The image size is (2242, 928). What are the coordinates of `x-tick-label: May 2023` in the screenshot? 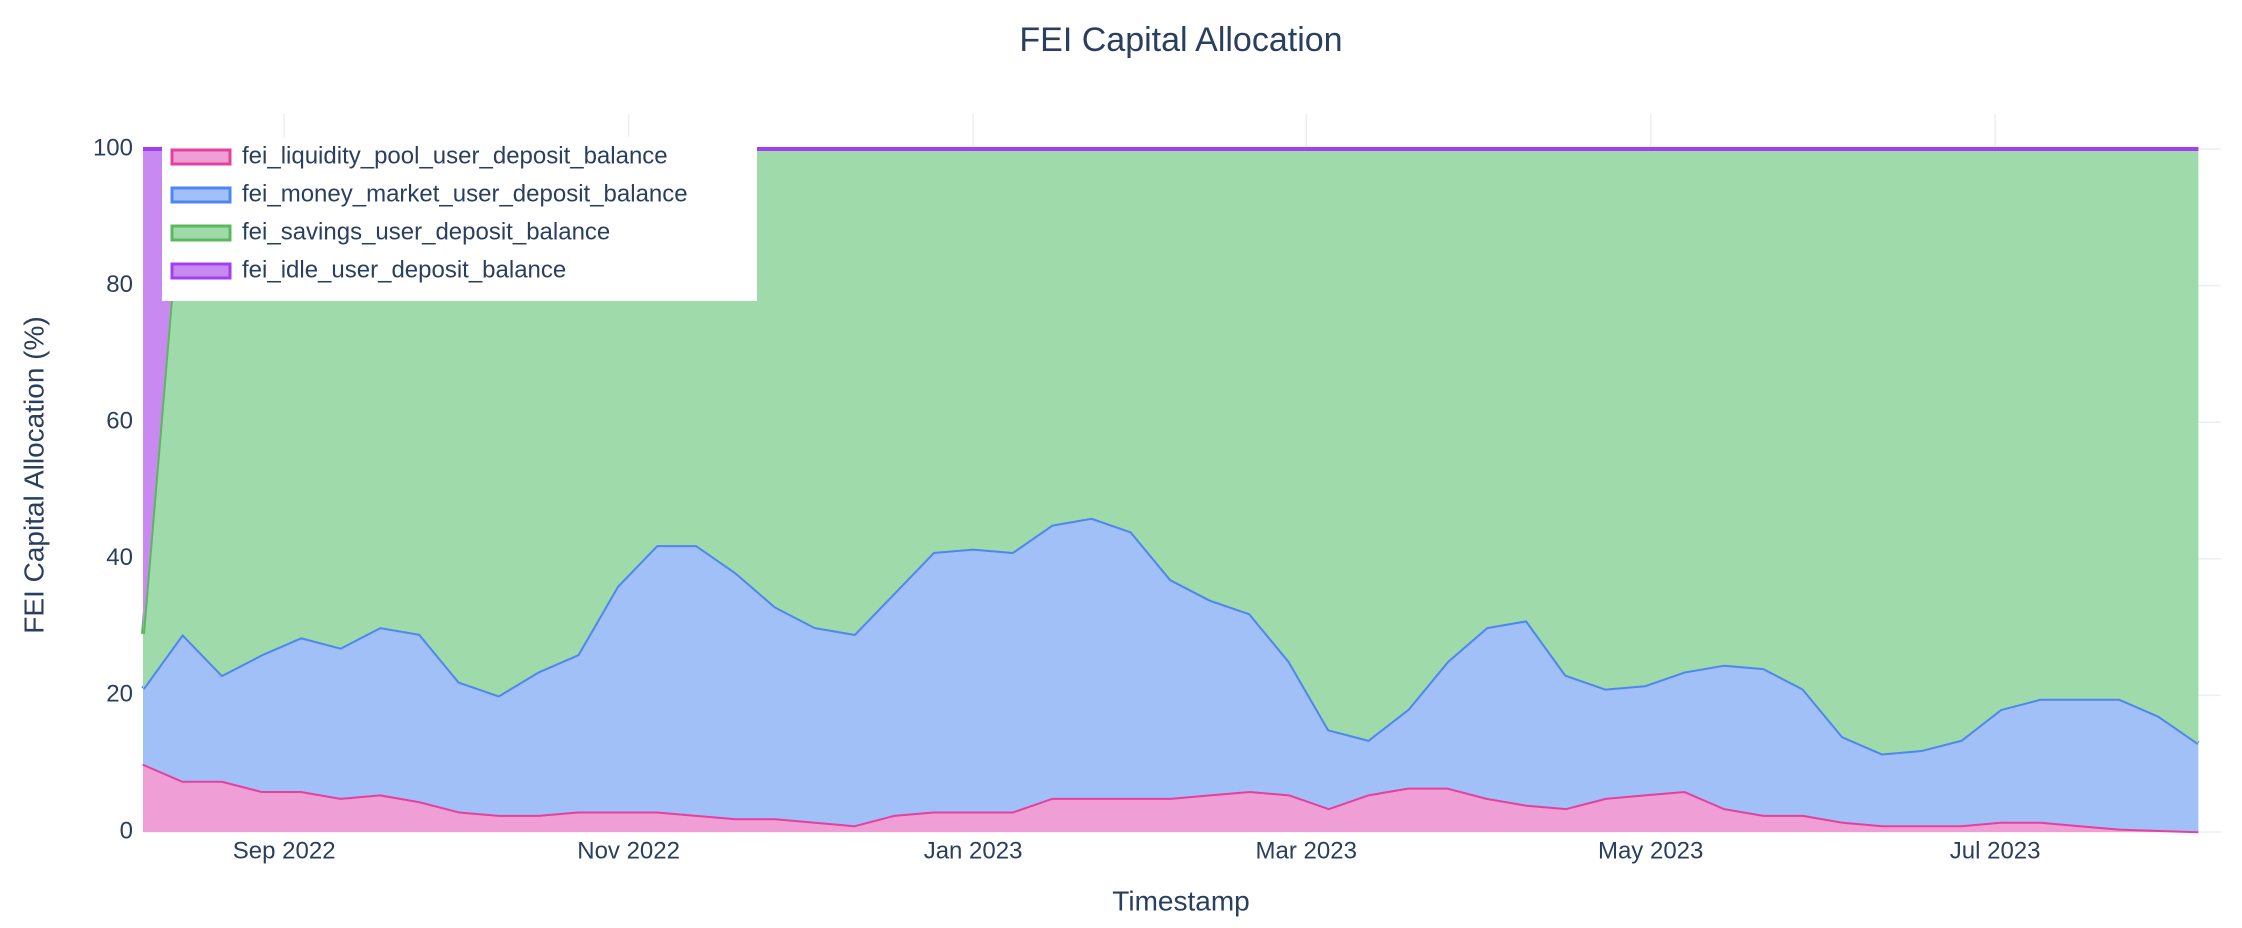 It's located at (1650, 850).